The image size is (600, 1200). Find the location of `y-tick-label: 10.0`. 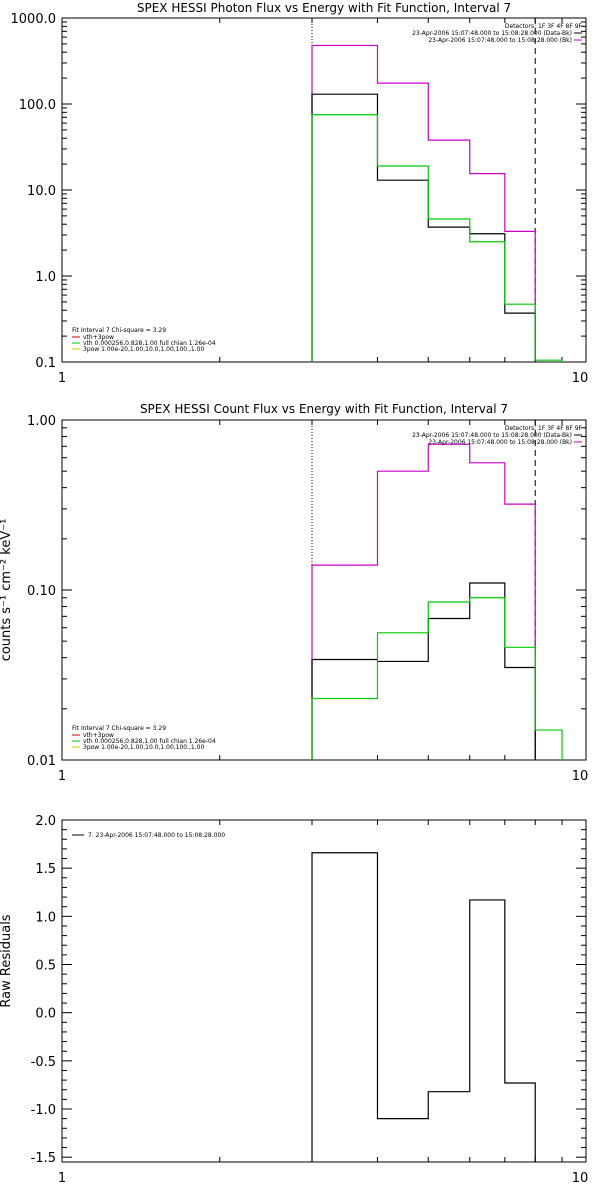

y-tick-label: 10.0 is located at coordinates (41, 191).